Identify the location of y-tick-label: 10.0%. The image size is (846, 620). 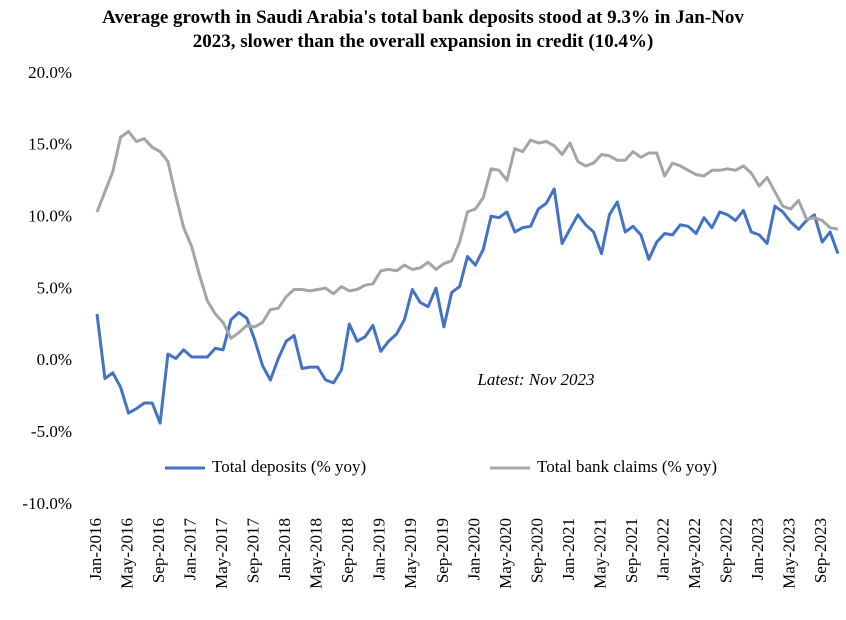
(50, 216).